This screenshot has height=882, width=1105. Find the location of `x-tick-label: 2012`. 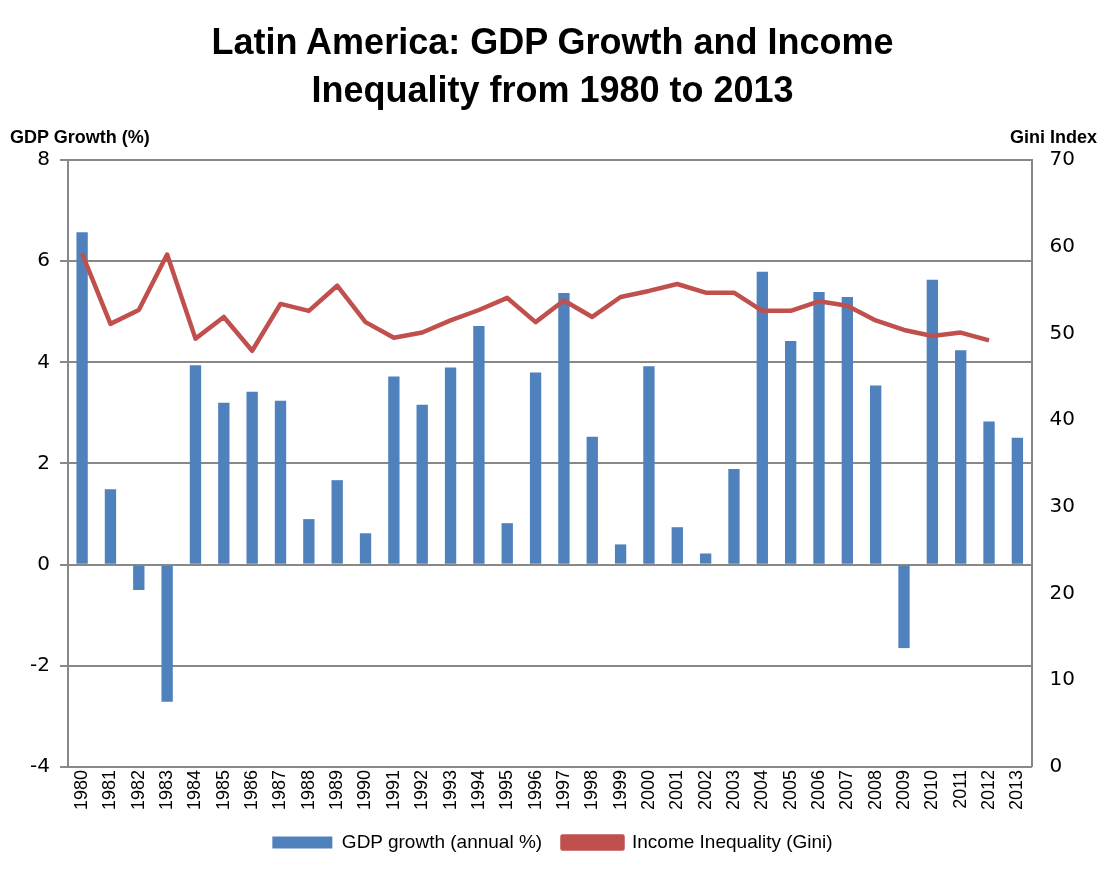

x-tick-label: 2012 is located at coordinates (988, 789).